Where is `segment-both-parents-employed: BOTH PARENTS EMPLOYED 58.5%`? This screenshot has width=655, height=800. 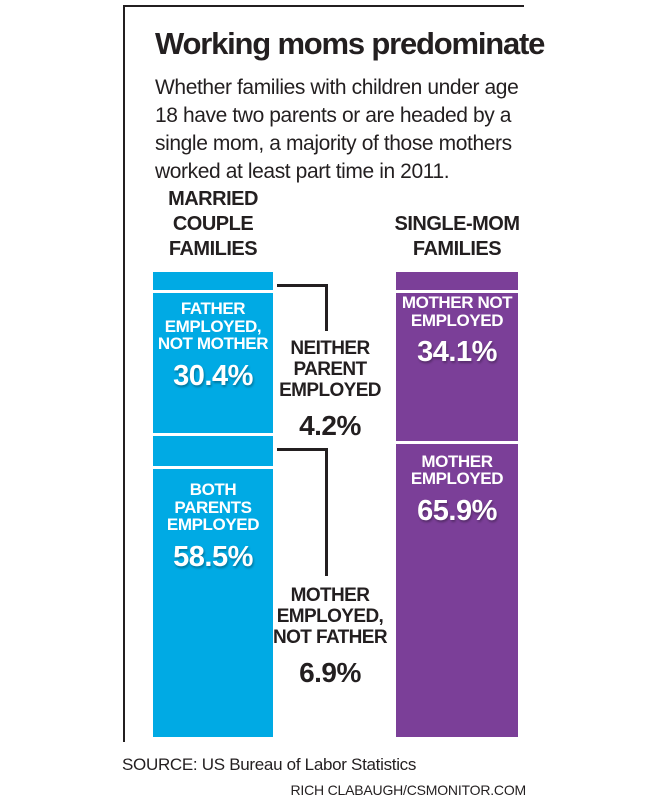 segment-both-parents-employed: BOTH PARENTS EMPLOYED 58.5% is located at coordinates (213, 601).